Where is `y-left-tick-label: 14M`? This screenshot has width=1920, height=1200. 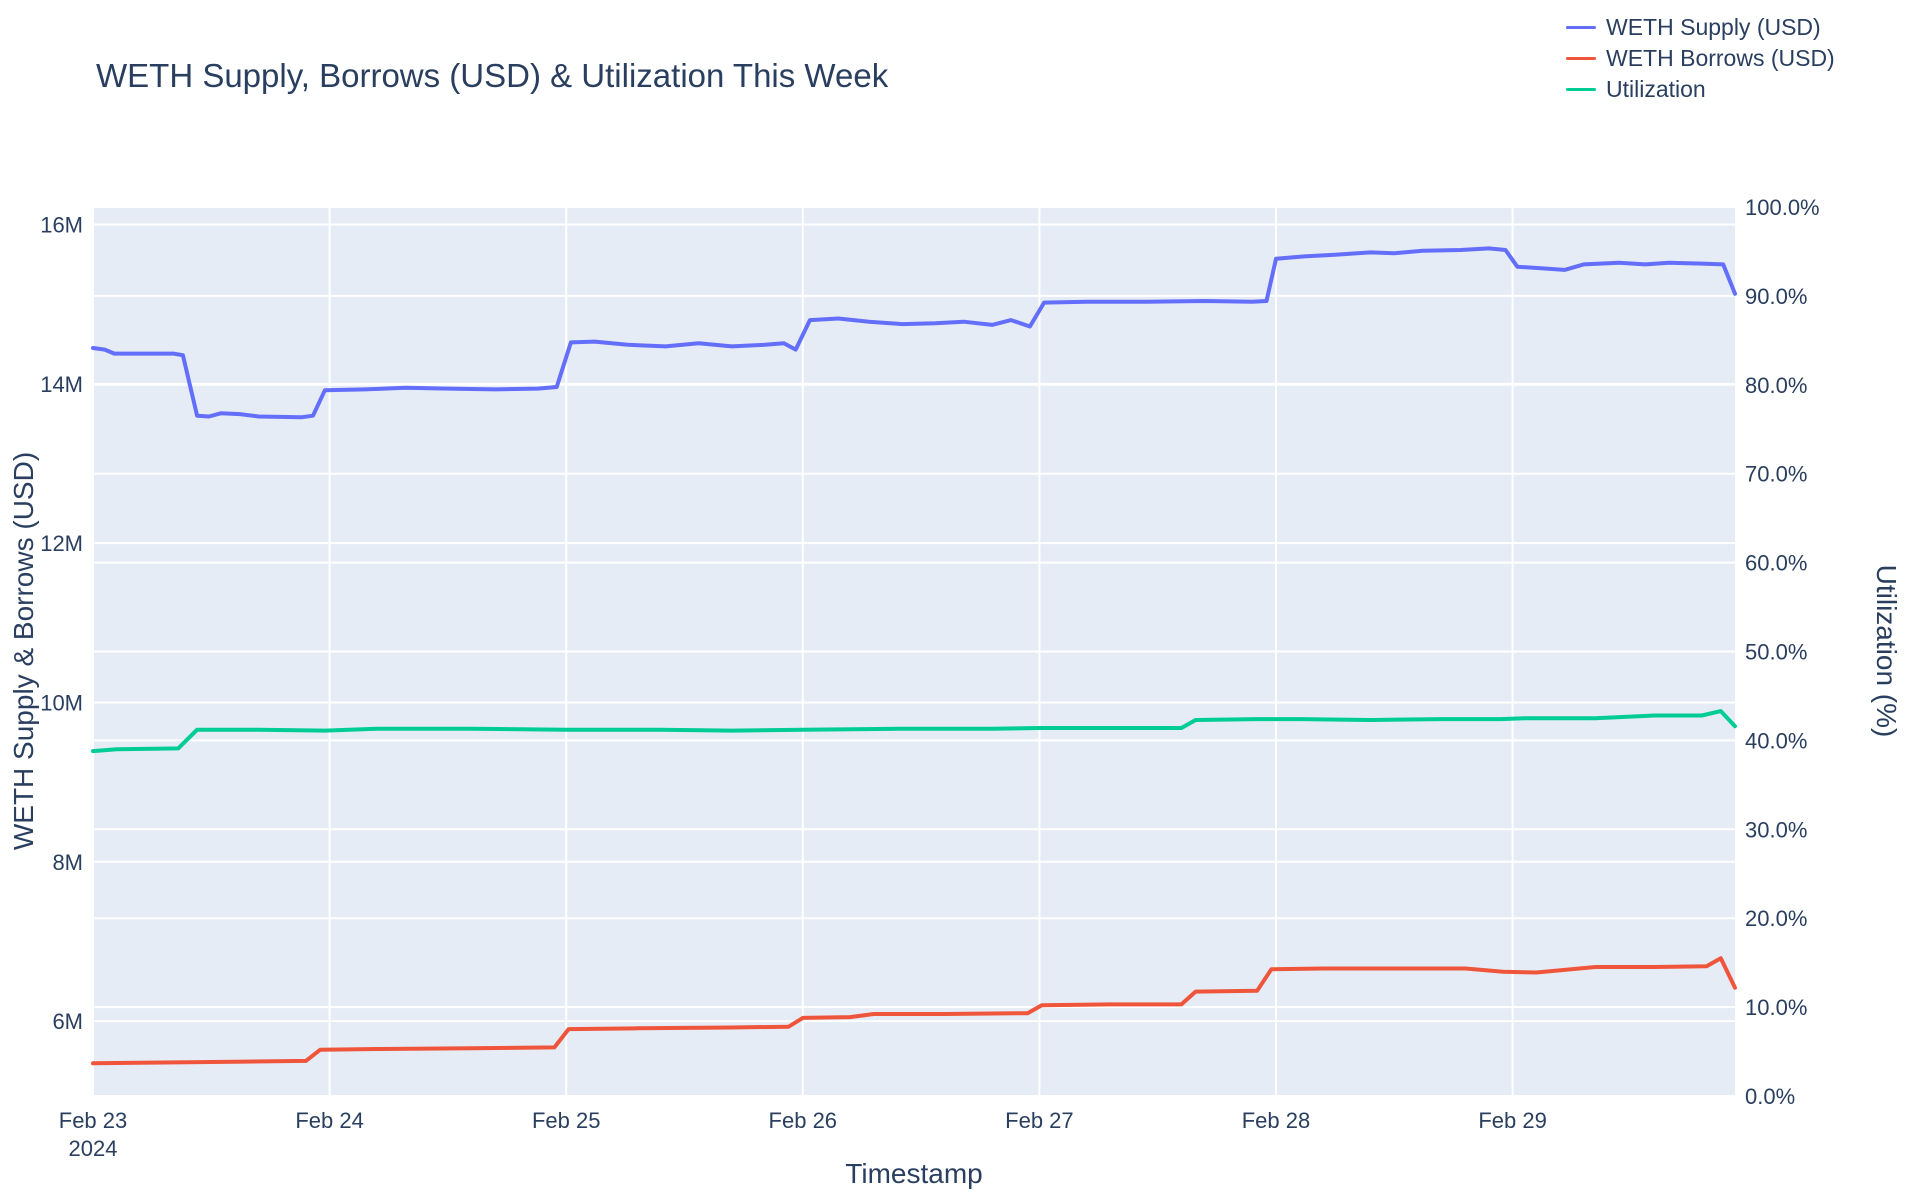
y-left-tick-label: 14M is located at coordinates (61, 384).